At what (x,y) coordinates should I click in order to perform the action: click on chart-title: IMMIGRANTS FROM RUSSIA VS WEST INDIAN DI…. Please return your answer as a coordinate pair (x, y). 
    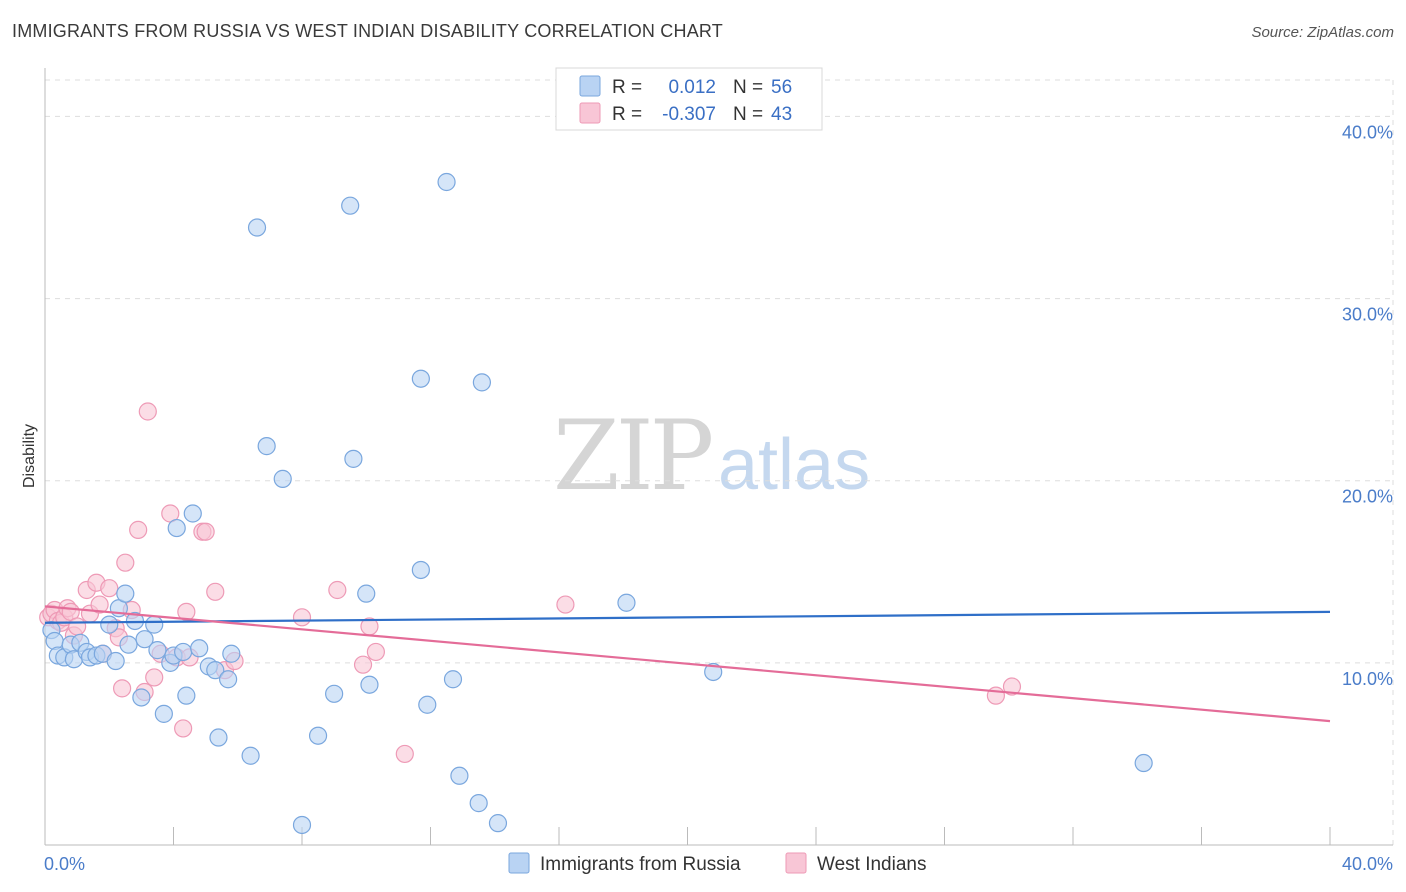
    Looking at the image, I should click on (367, 31).